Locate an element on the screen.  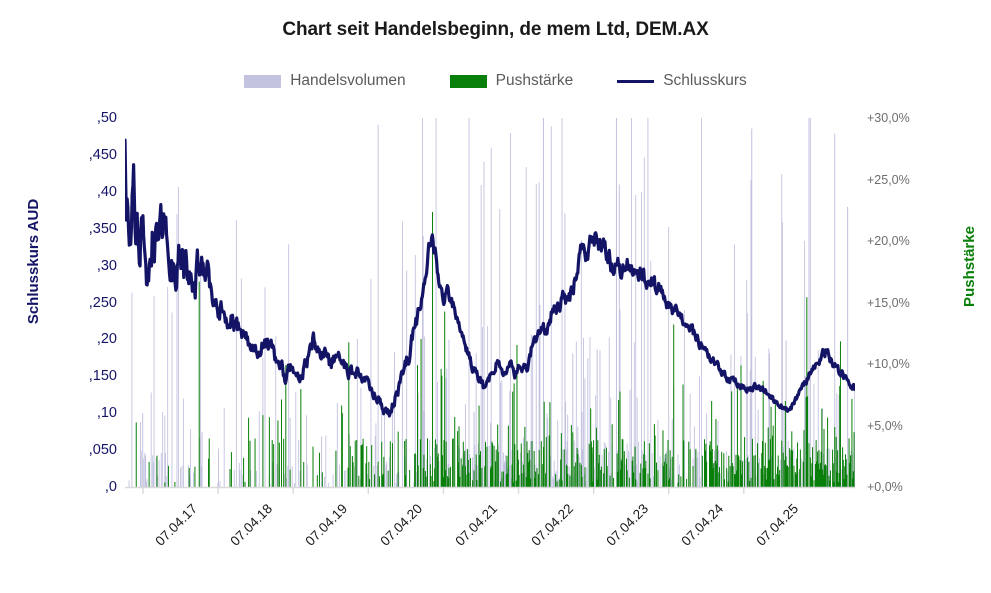
right-tick-label: +30,0% is located at coordinates (888, 118).